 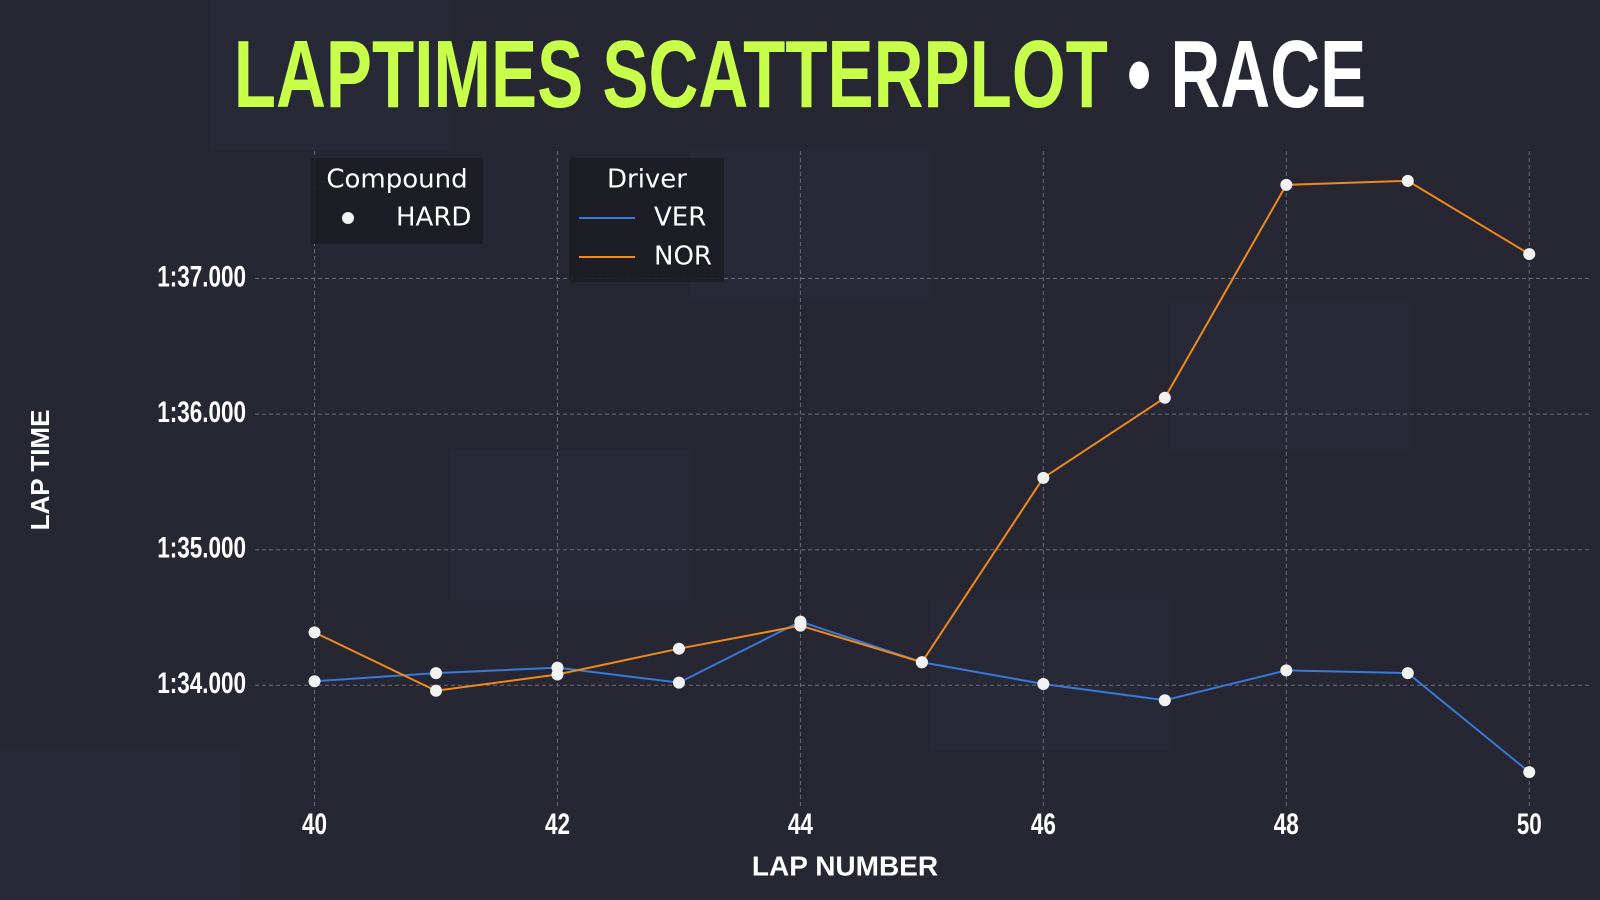 I want to click on x-tick-label: 48, so click(x=1286, y=824).